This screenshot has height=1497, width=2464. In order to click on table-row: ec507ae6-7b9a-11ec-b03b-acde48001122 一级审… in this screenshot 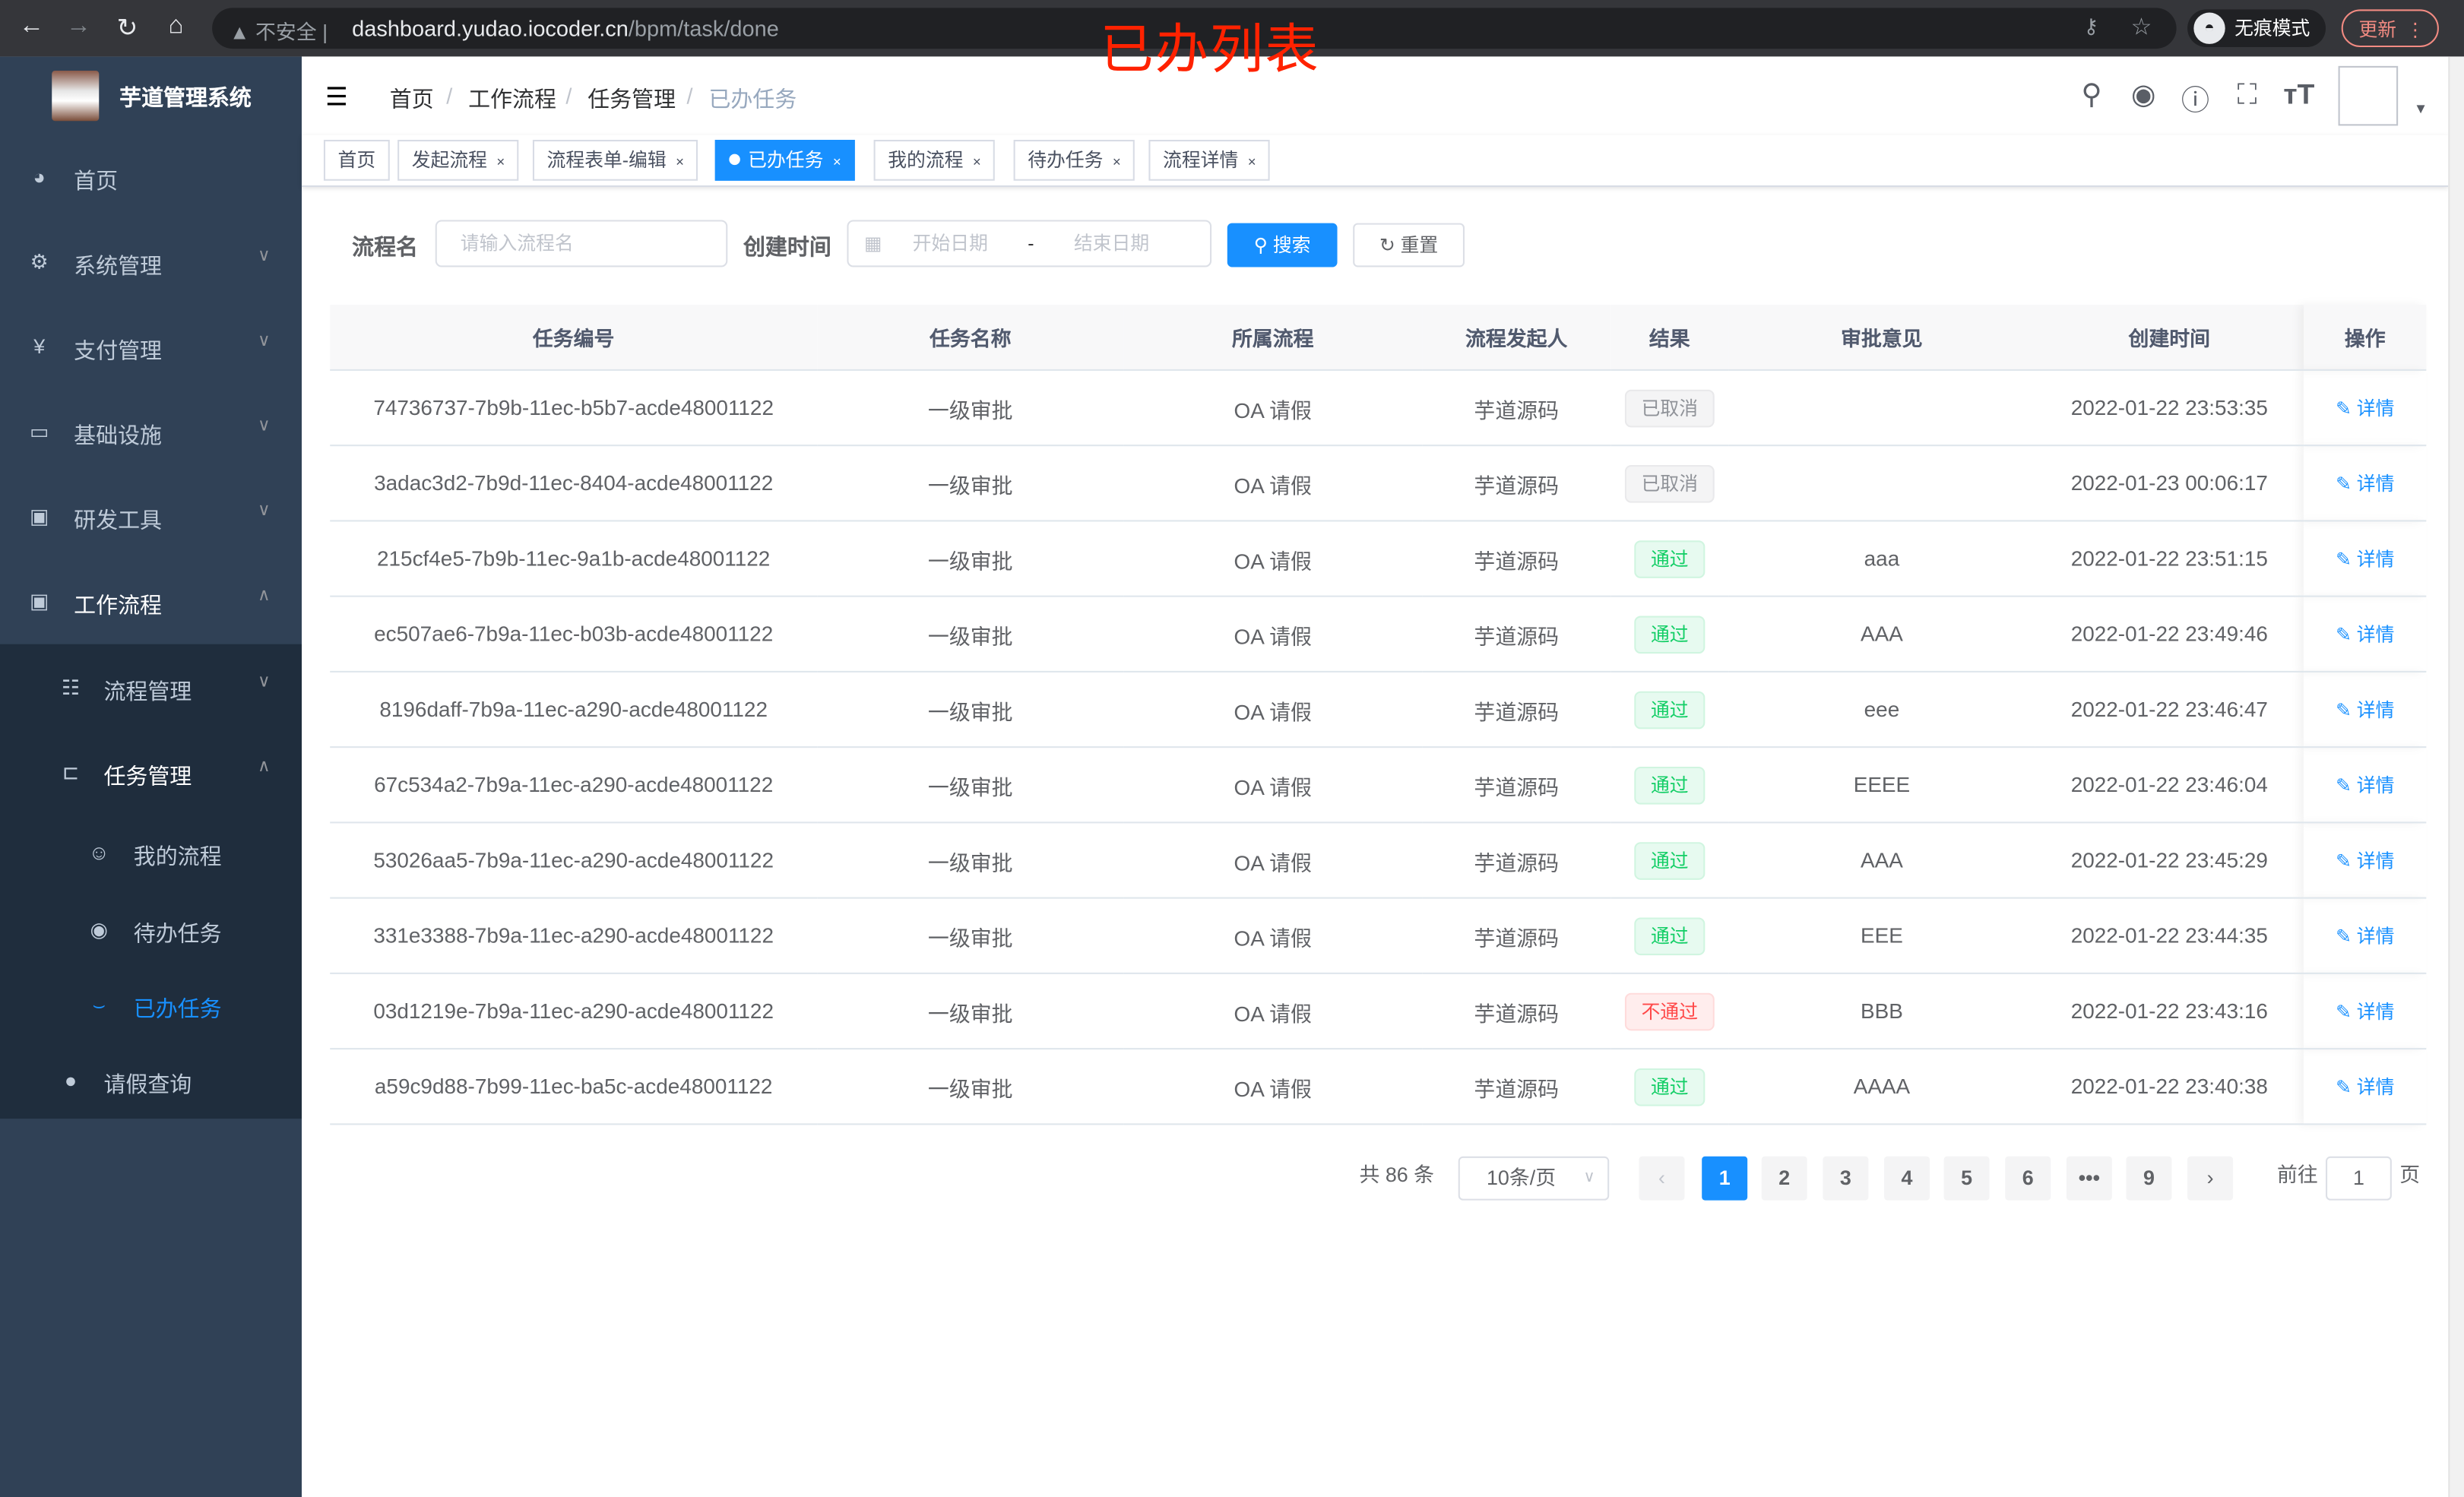, I will do `click(1378, 634)`.